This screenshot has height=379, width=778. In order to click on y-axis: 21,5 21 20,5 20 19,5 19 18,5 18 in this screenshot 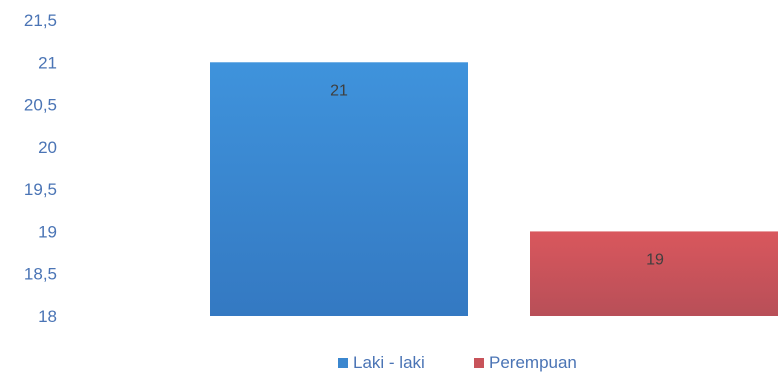, I will do `click(40, 168)`.